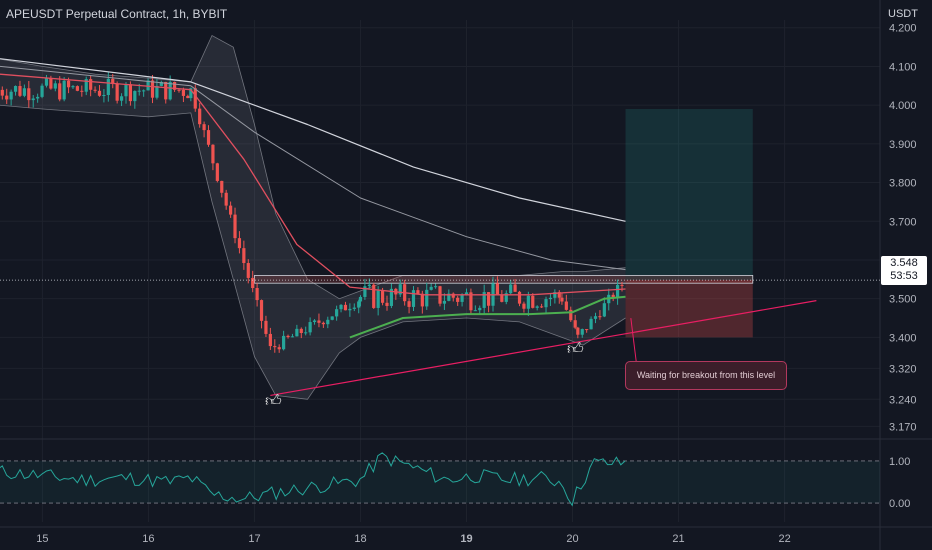  I want to click on time-tick-label: 22, so click(784, 539).